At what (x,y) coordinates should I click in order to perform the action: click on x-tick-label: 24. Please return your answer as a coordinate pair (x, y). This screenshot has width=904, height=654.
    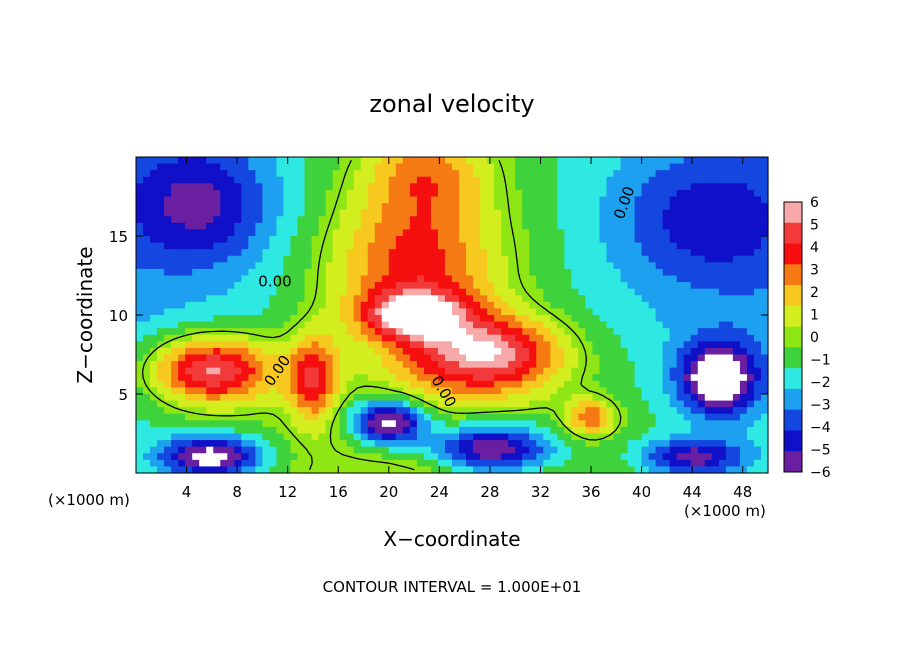
    Looking at the image, I should click on (439, 492).